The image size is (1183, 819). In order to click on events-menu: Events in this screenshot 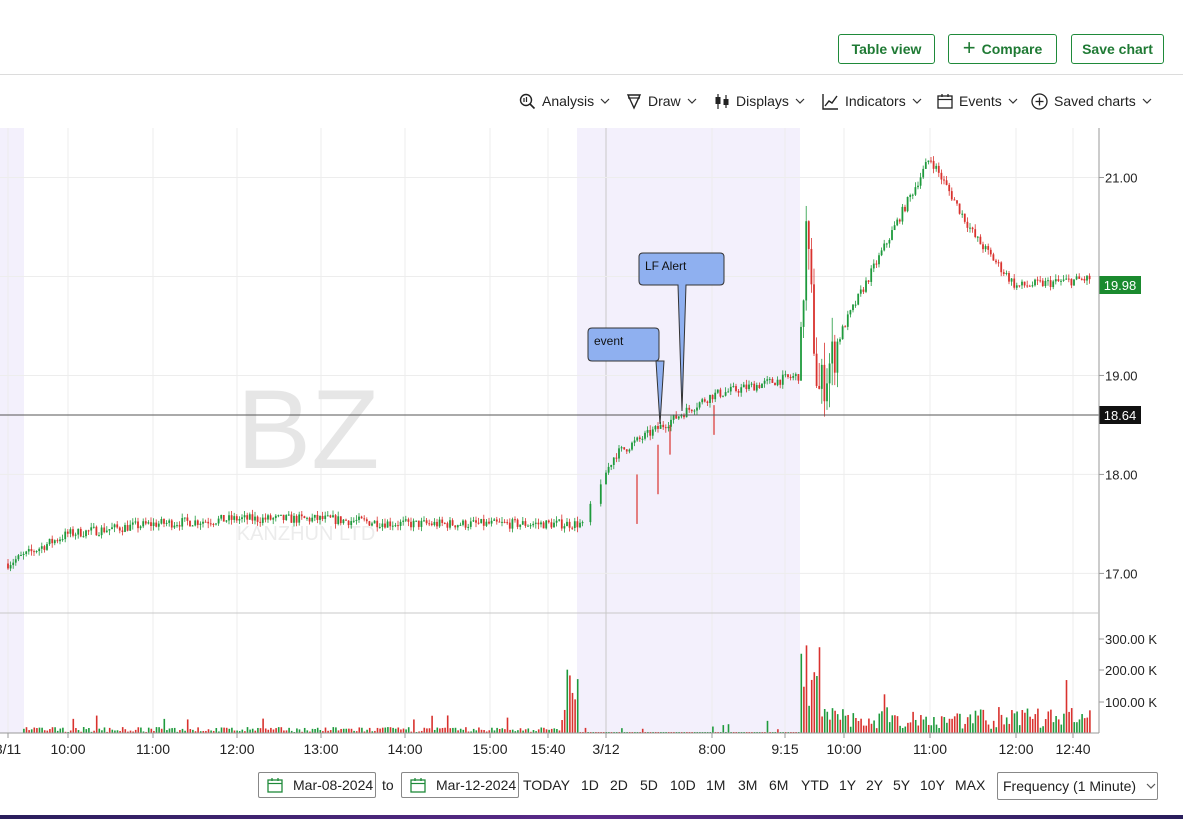, I will do `click(977, 101)`.